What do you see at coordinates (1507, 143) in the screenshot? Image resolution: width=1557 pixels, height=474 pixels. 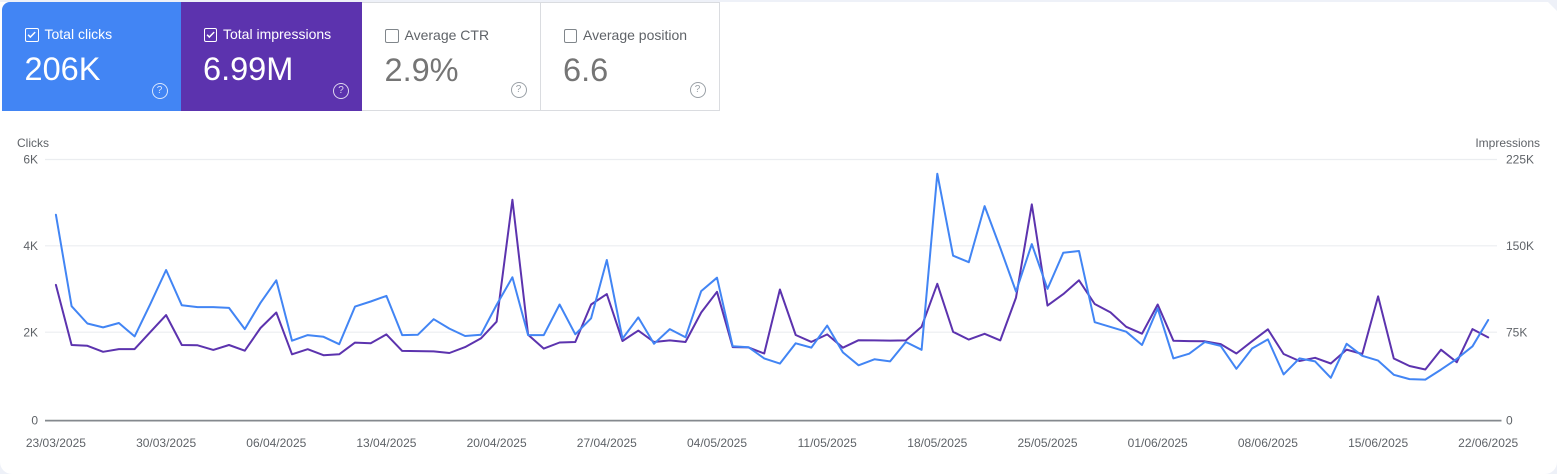 I see `svg-text: Impressions` at bounding box center [1507, 143].